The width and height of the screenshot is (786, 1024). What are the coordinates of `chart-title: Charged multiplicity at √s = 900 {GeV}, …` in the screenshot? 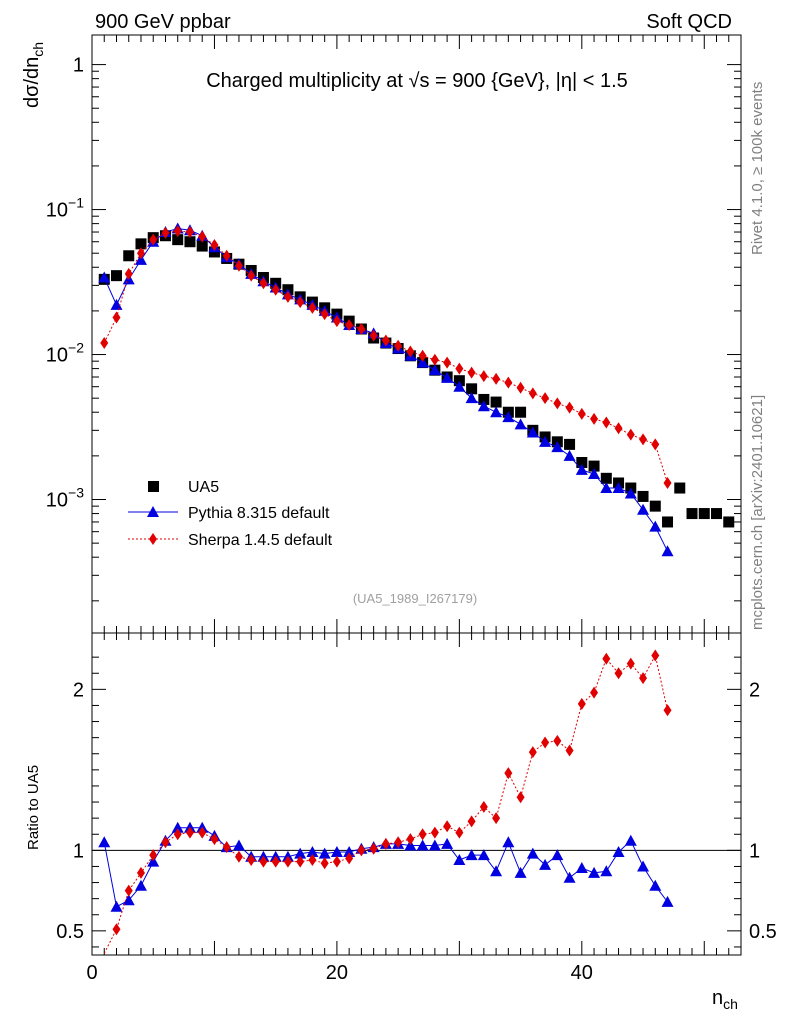 It's located at (417, 81).